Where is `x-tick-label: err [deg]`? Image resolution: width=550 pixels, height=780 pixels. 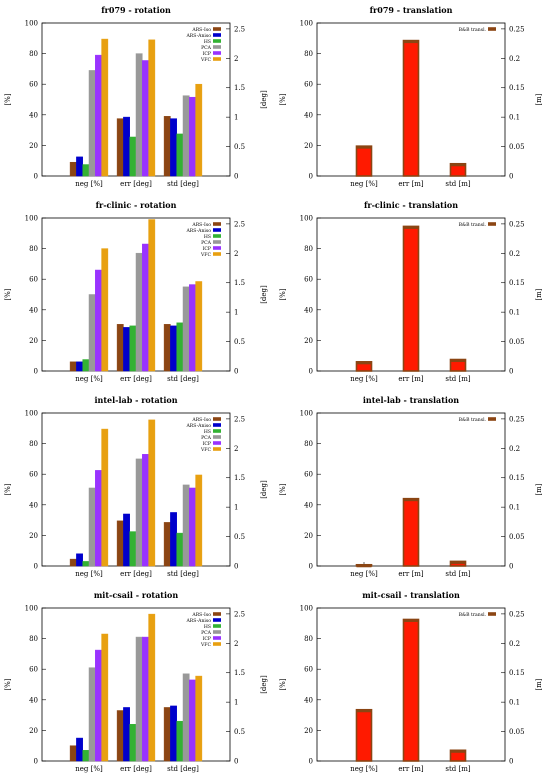
x-tick-label: err [deg] is located at coordinates (136, 574).